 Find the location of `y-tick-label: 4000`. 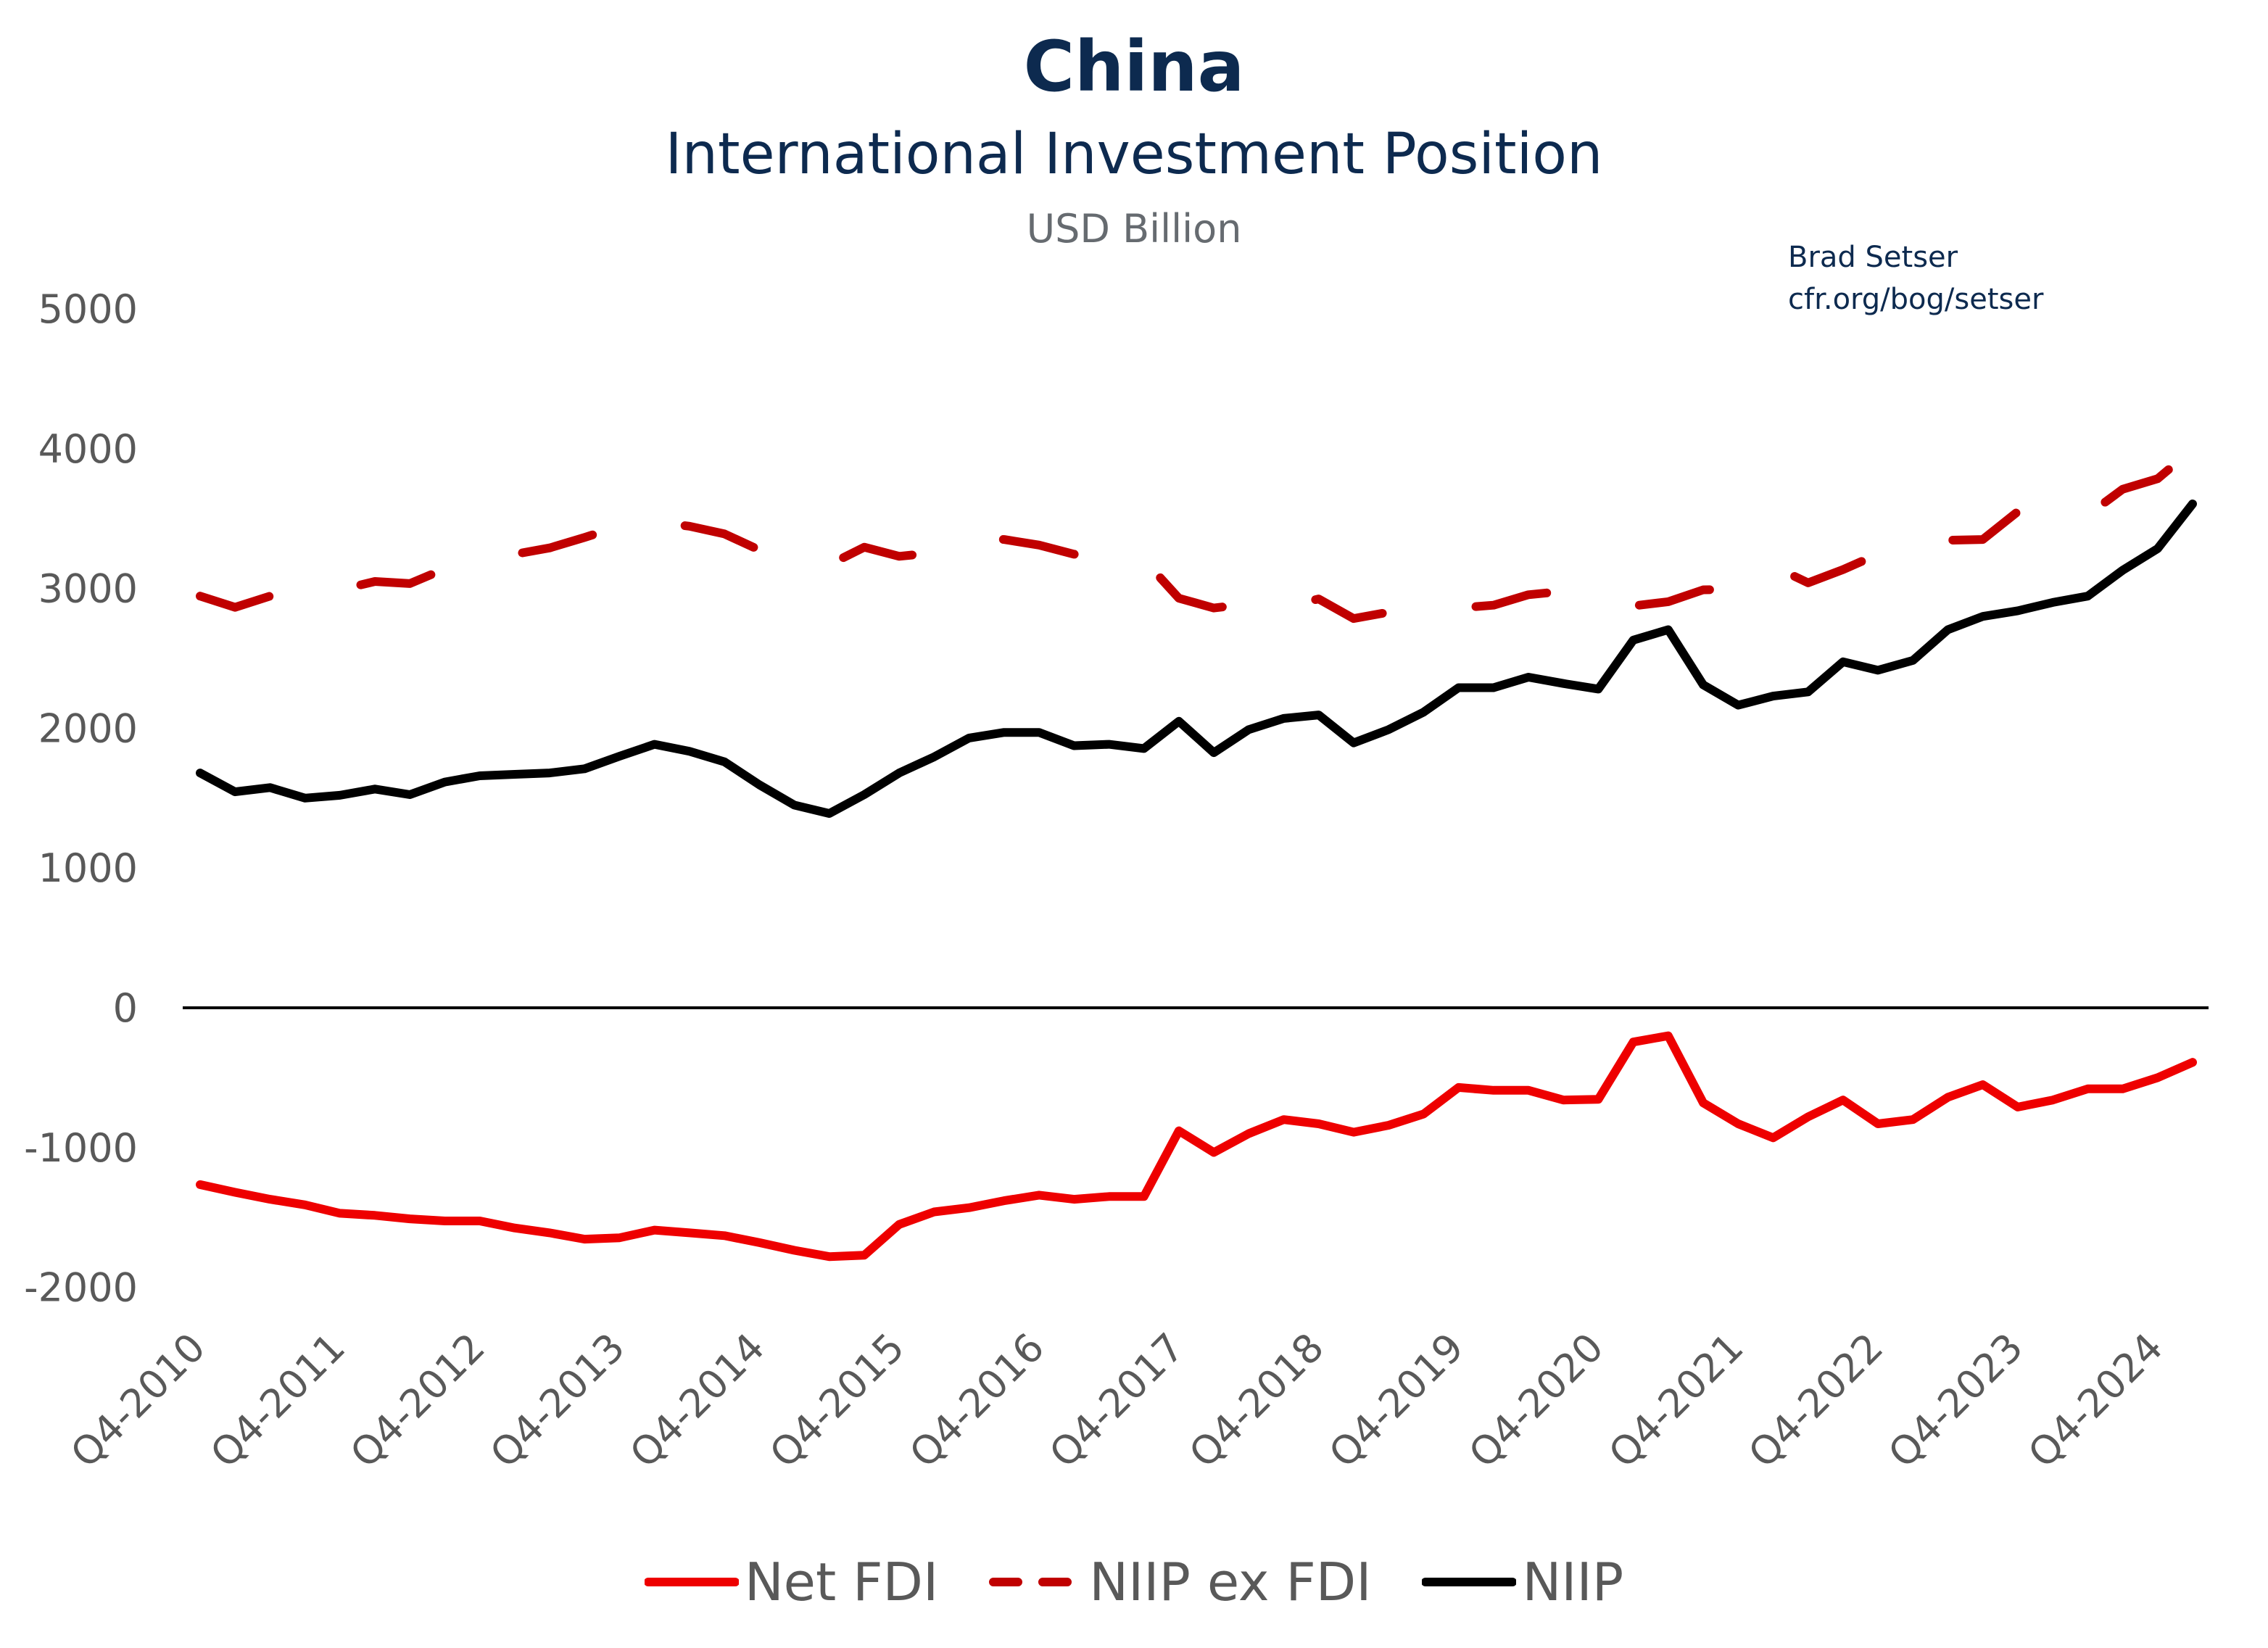

y-tick-label: 4000 is located at coordinates (88, 449).